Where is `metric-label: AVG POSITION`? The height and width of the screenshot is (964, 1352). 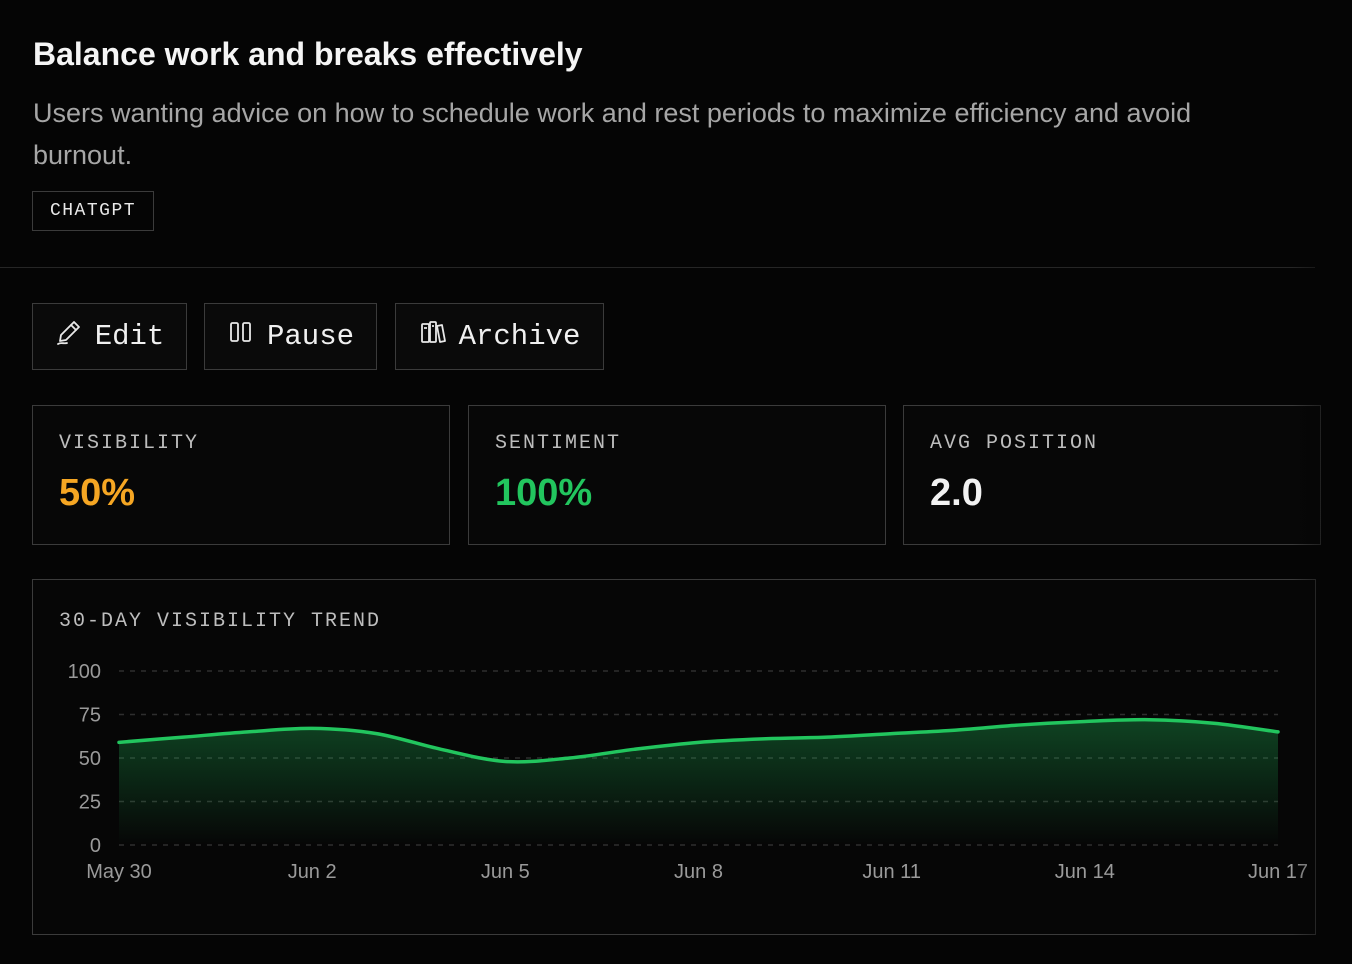
metric-label: AVG POSITION is located at coordinates (1014, 443).